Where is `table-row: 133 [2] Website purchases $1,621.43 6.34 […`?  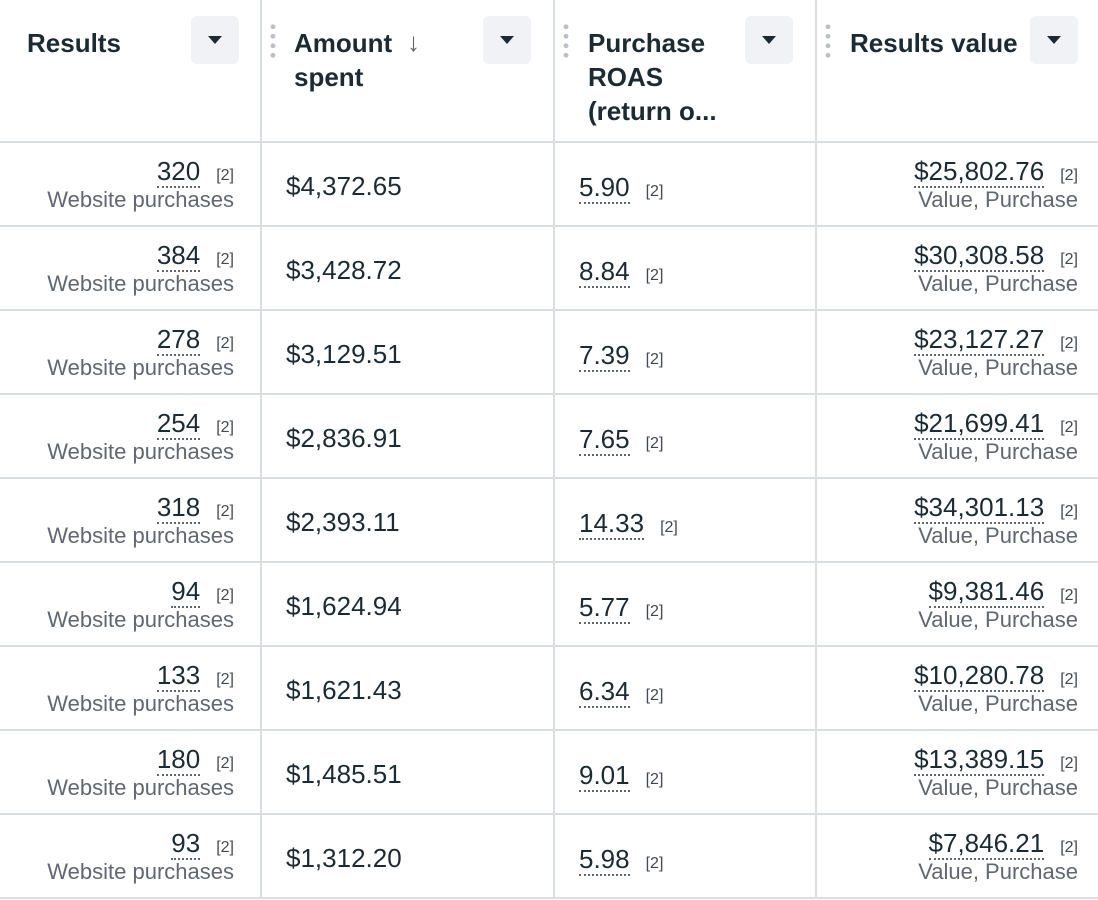
table-row: 133 [2] Website purchases $1,621.43 6.34 [… is located at coordinates (549, 689).